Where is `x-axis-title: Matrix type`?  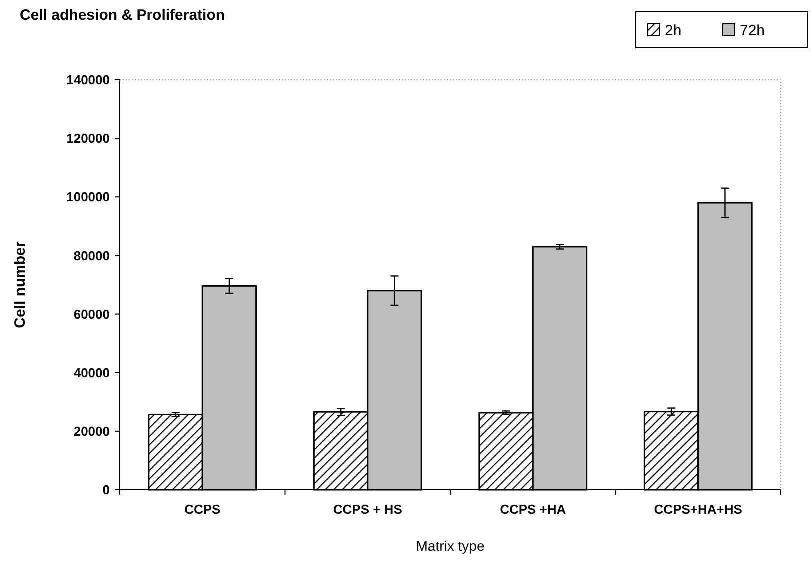
x-axis-title: Matrix type is located at coordinates (450, 546).